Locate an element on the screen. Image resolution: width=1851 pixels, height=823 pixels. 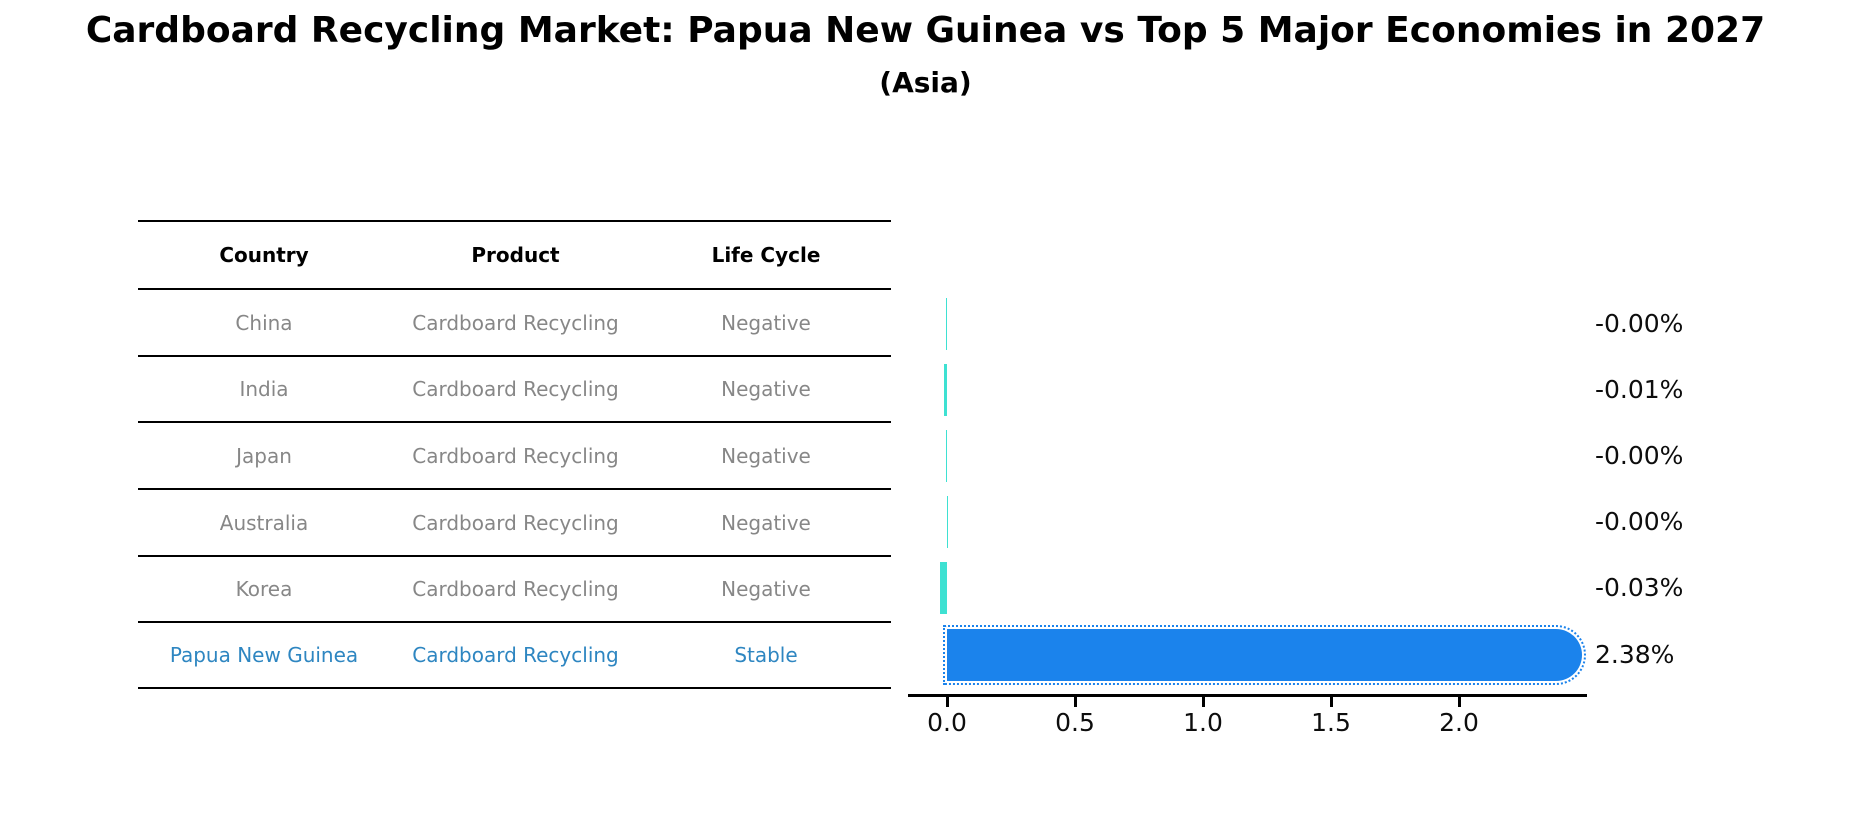
cell-life-cycle: Stable is located at coordinates (766, 655).